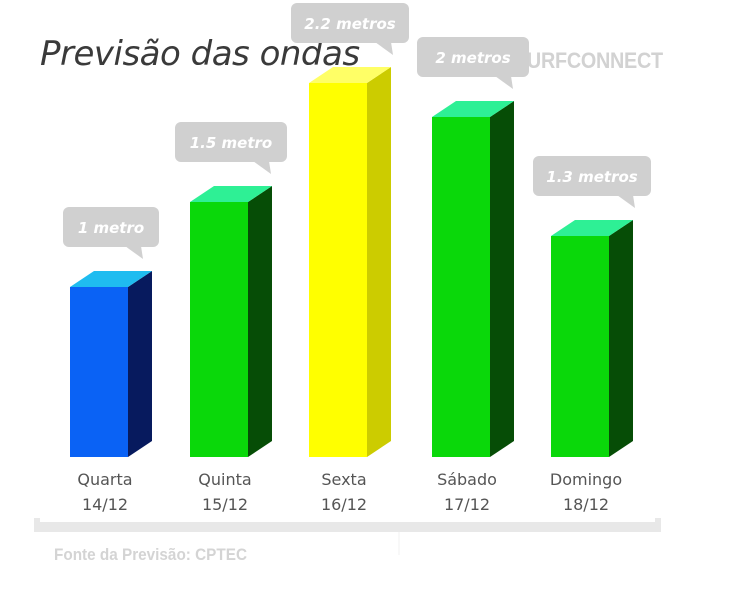 The image size is (741, 600). Describe the element at coordinates (224, 479) in the screenshot. I see `category-day-label: Quinta` at that location.